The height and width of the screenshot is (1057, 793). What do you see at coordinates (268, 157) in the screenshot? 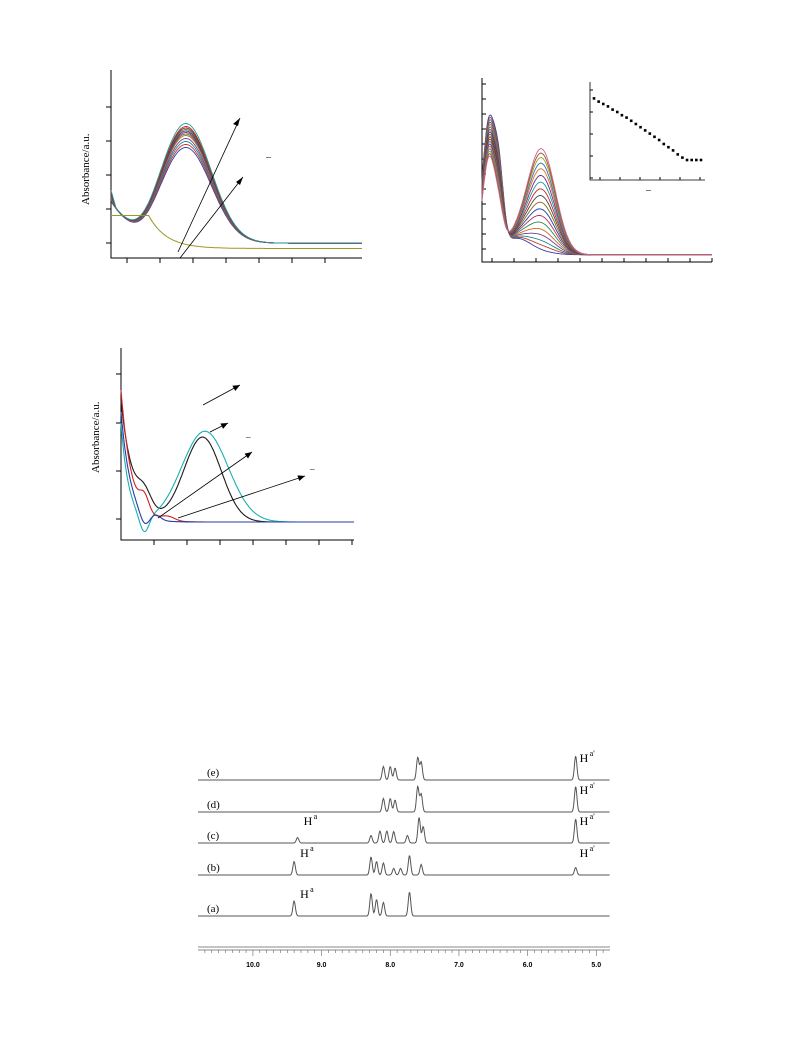
I see `marker-a: –` at bounding box center [268, 157].